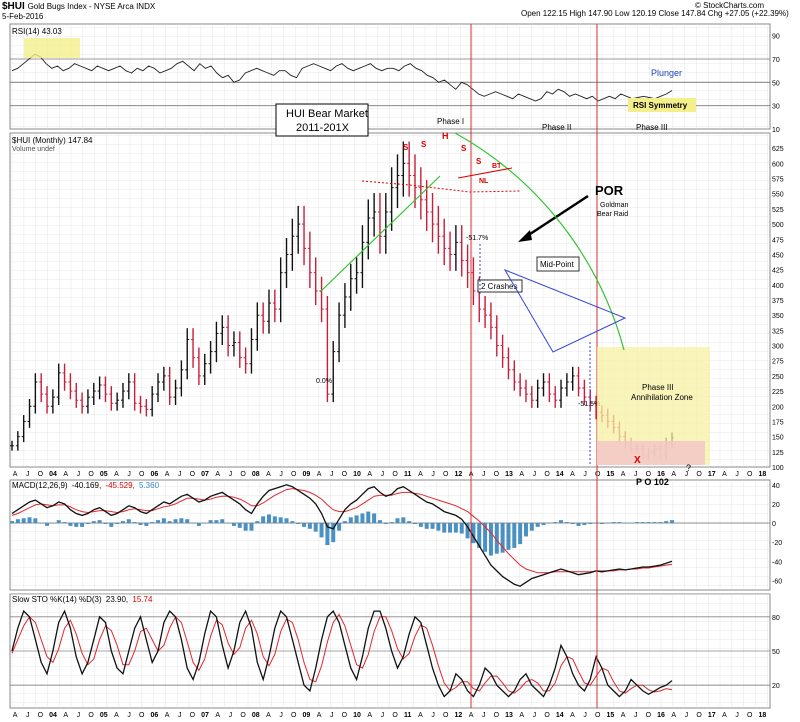  Describe the element at coordinates (778, 255) in the screenshot. I see `price-tick-450: 450` at that location.